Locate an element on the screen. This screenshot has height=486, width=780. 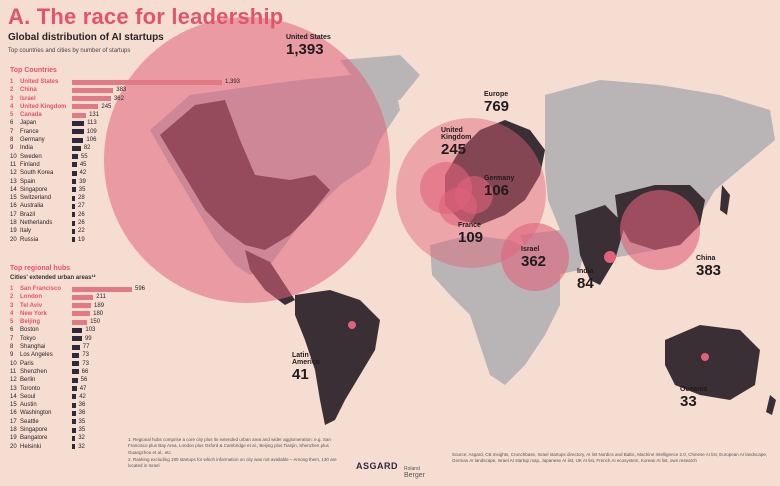
hub-row: 15 Austin 36 is located at coordinates (140, 405).